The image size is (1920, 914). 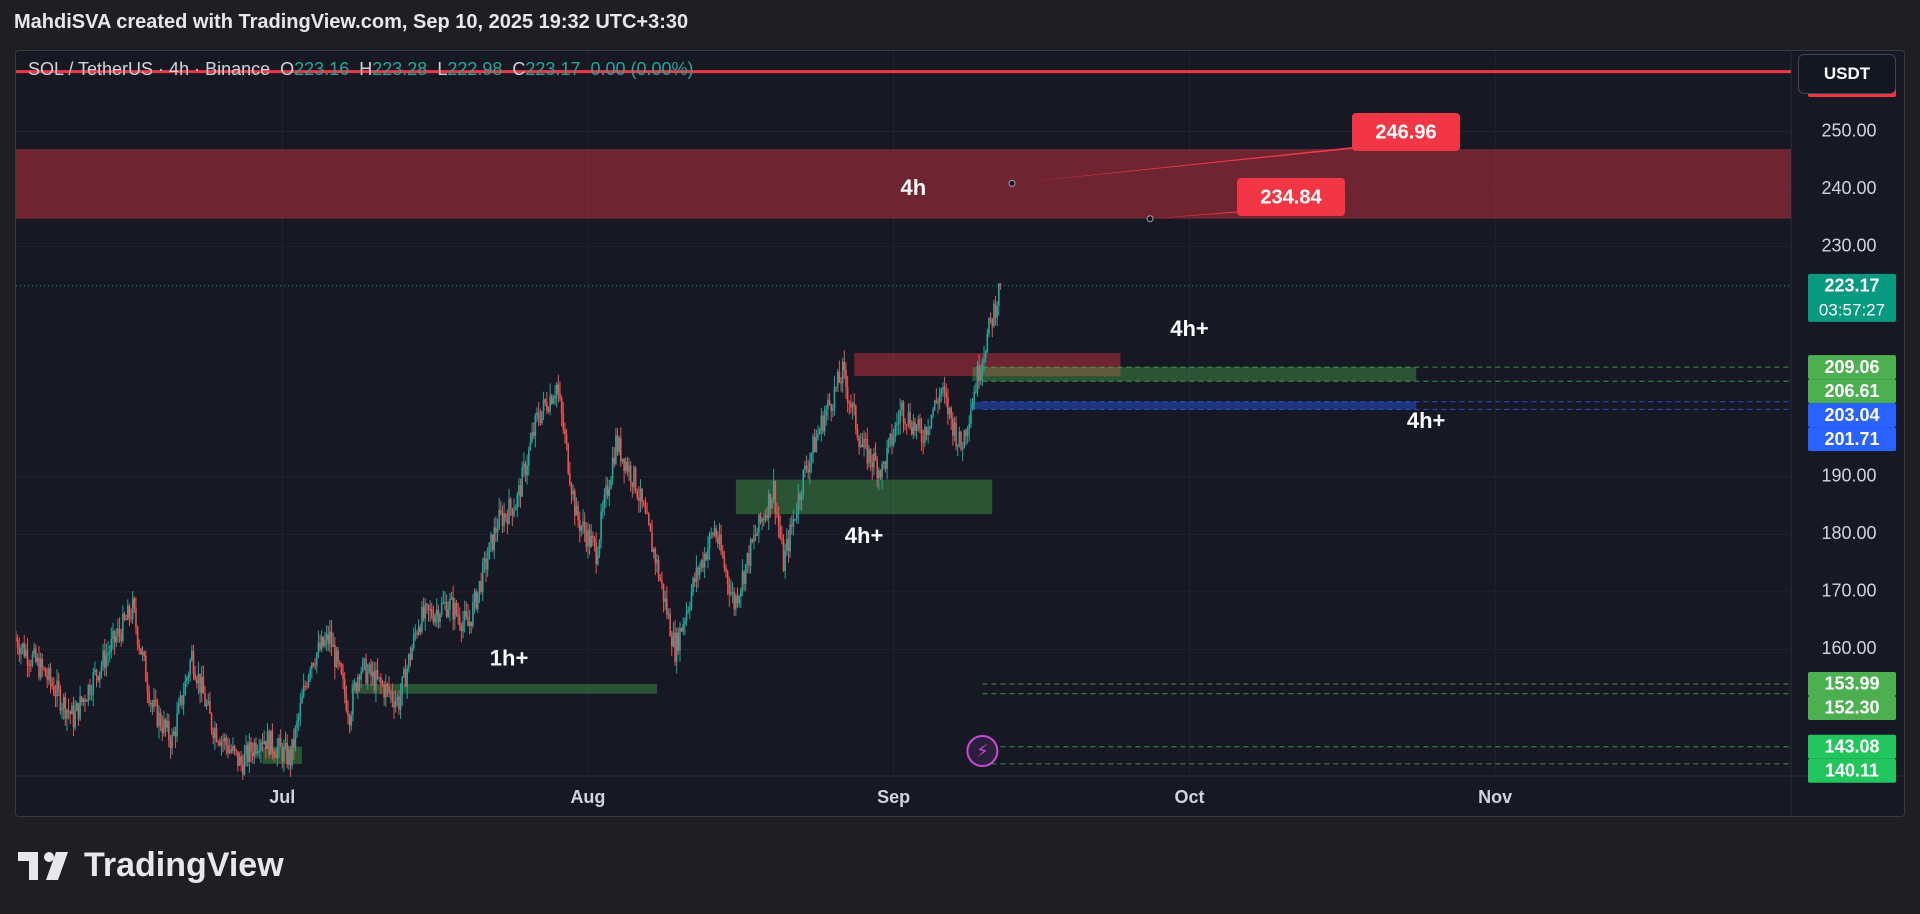 What do you see at coordinates (1495, 797) in the screenshot?
I see `x-tick-label: Nov` at bounding box center [1495, 797].